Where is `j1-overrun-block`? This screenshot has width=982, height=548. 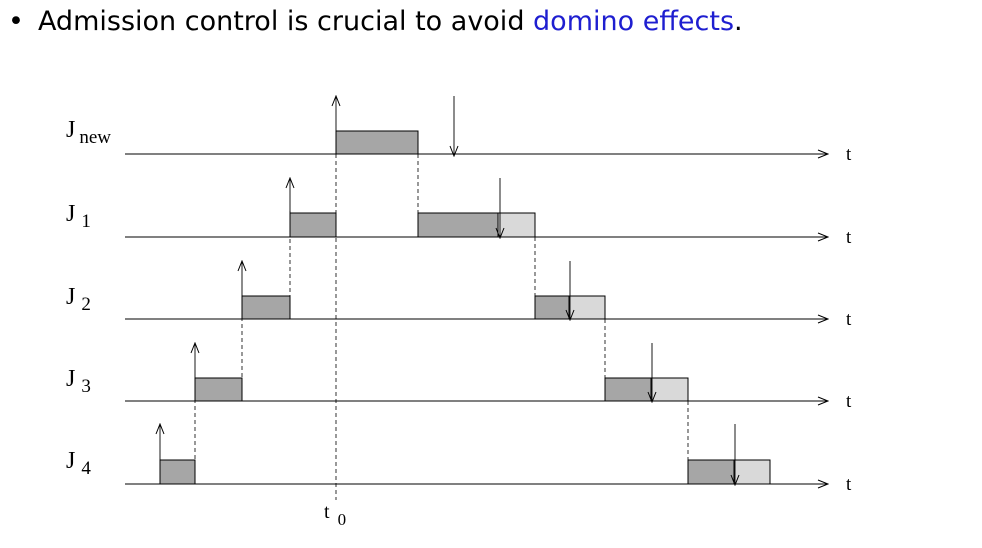
j1-overrun-block is located at coordinates (516, 225).